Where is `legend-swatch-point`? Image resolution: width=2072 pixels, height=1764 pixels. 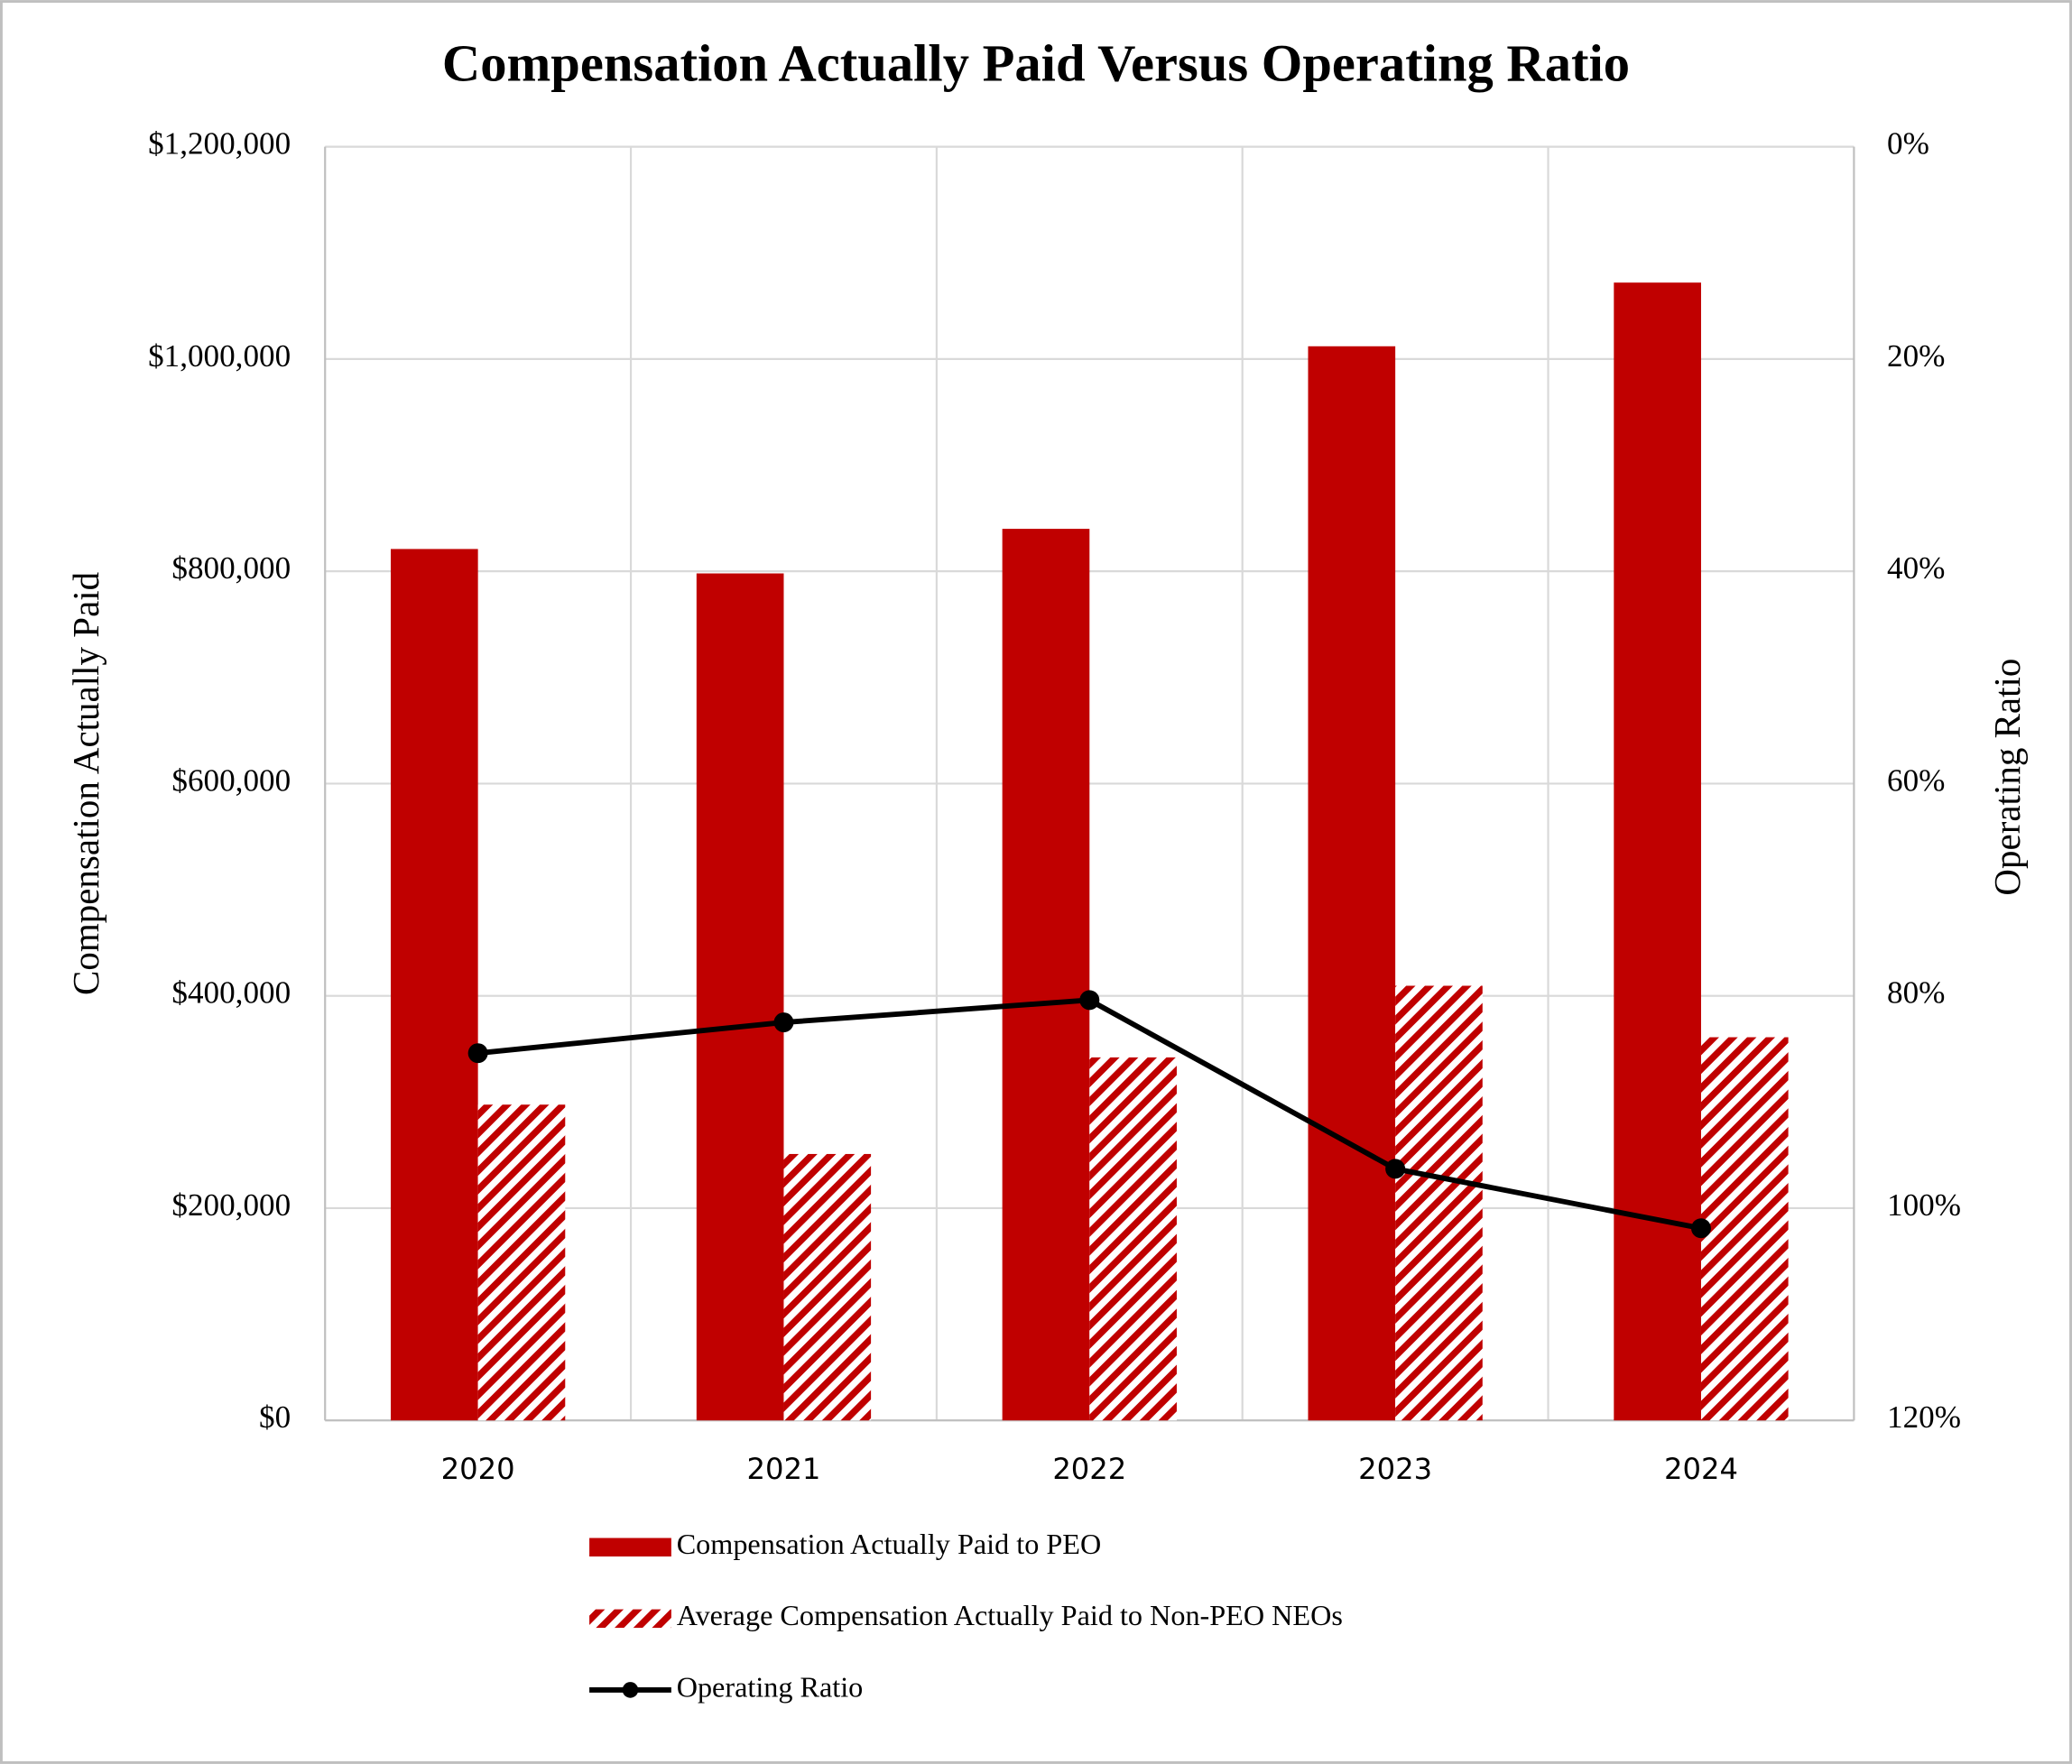
legend-swatch-point is located at coordinates (630, 1690).